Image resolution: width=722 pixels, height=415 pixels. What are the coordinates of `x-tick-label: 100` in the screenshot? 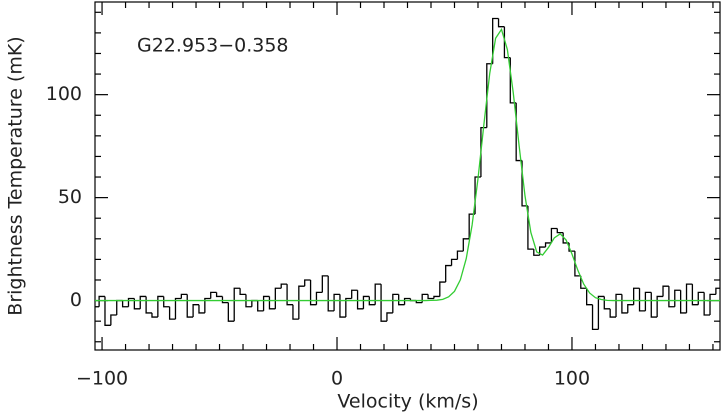 It's located at (572, 379).